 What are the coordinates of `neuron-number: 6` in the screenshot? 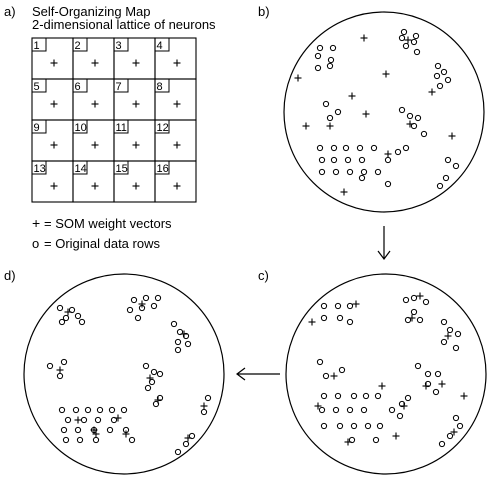 It's located at (78, 87).